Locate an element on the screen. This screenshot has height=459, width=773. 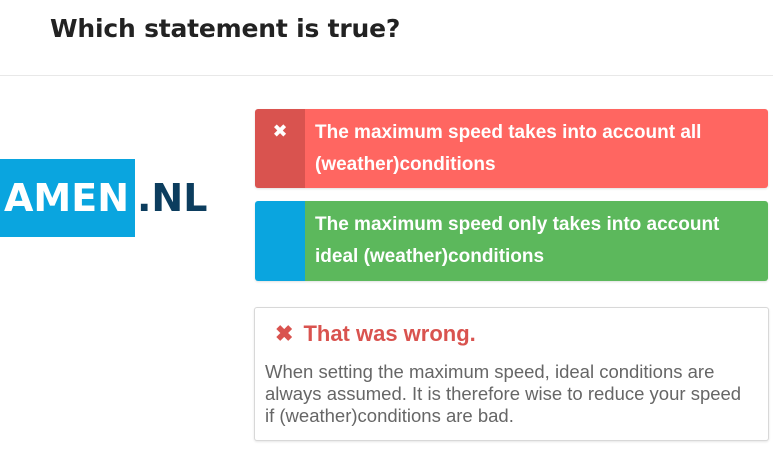
feedback-heading: ✖ That was wrong. is located at coordinates (375, 334).